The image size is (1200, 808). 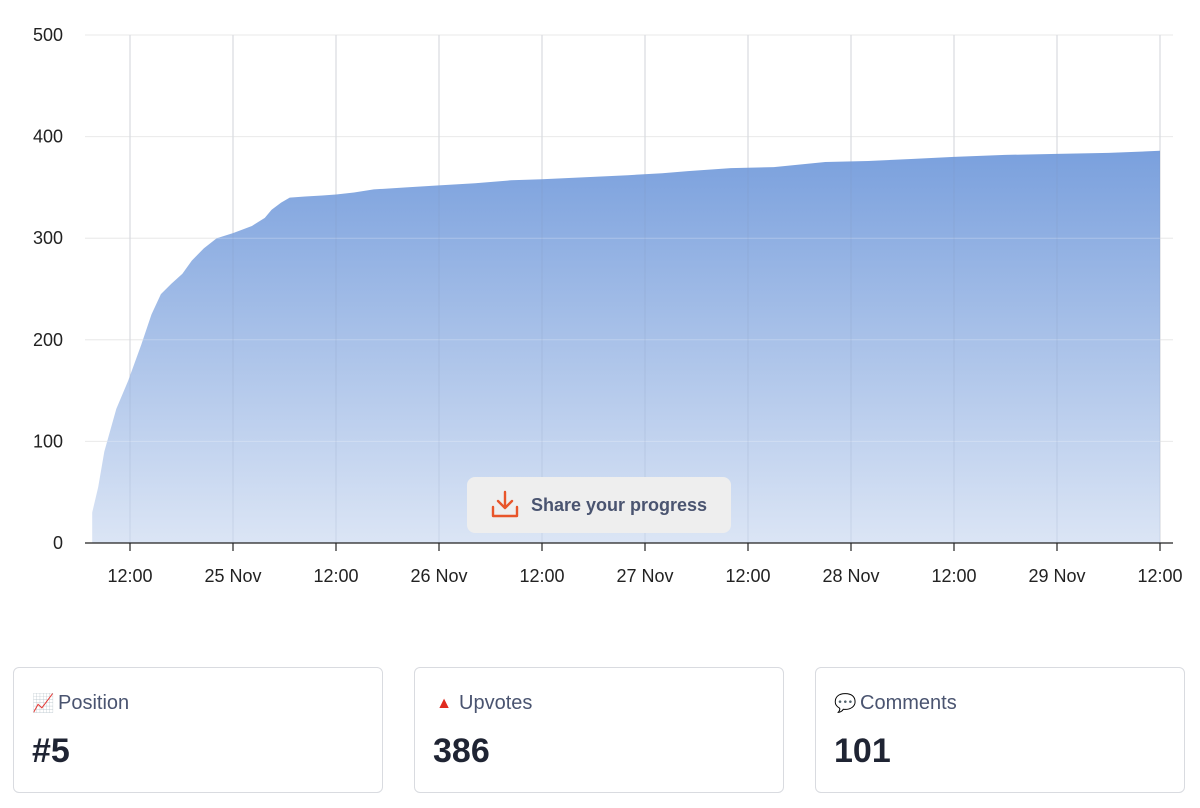 I want to click on upvotes-value: 386, so click(x=461, y=751).